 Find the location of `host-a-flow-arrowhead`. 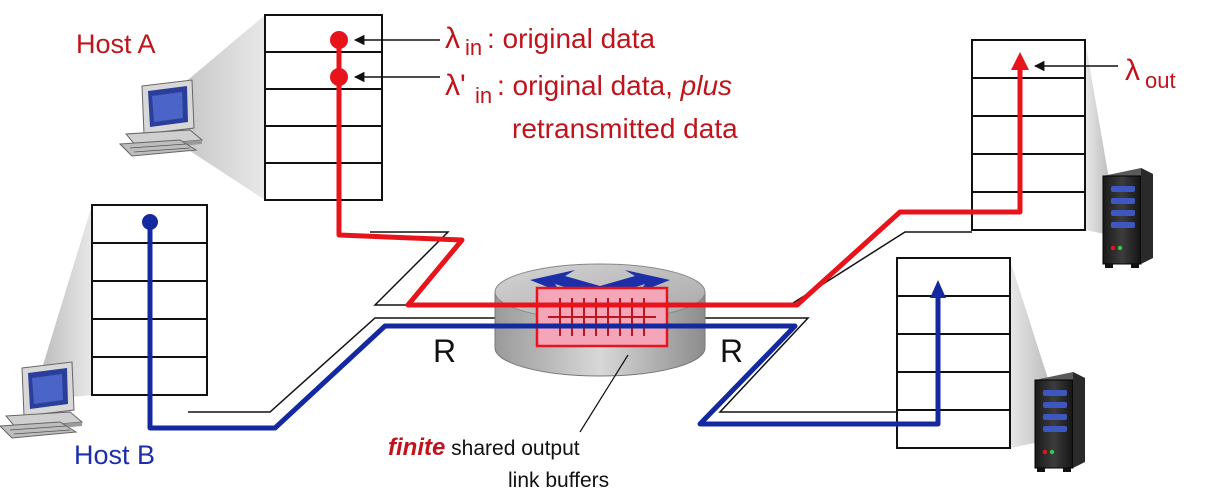

host-a-flow-arrowhead is located at coordinates (1020, 61).